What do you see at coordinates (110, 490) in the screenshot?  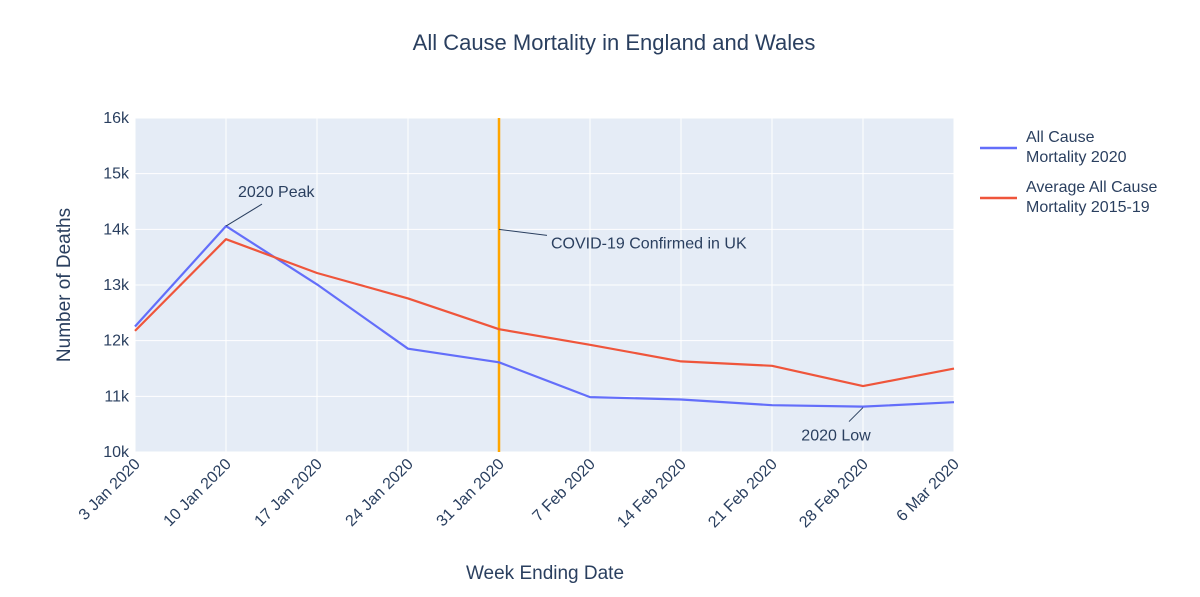 I see `x-tick-label: 3 Jan 2020` at bounding box center [110, 490].